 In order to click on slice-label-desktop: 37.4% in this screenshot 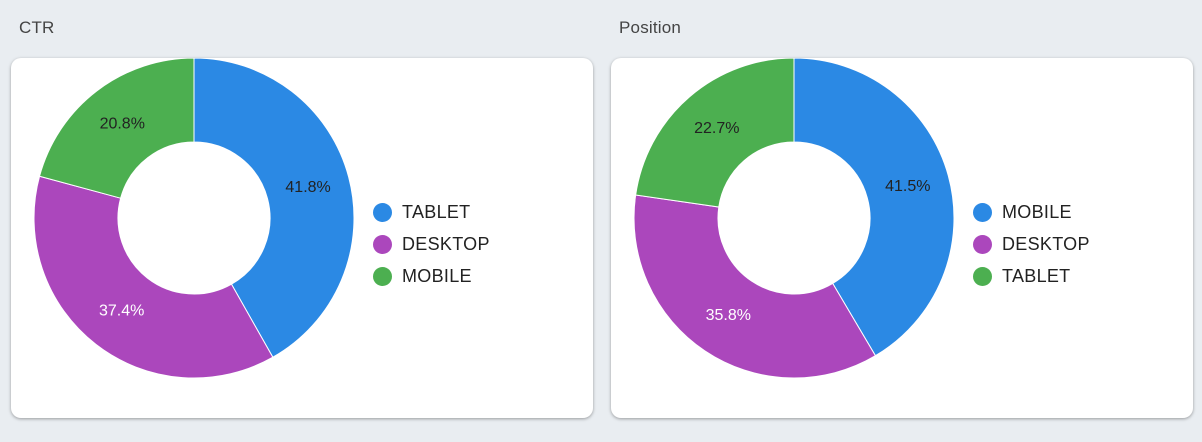, I will do `click(121, 310)`.